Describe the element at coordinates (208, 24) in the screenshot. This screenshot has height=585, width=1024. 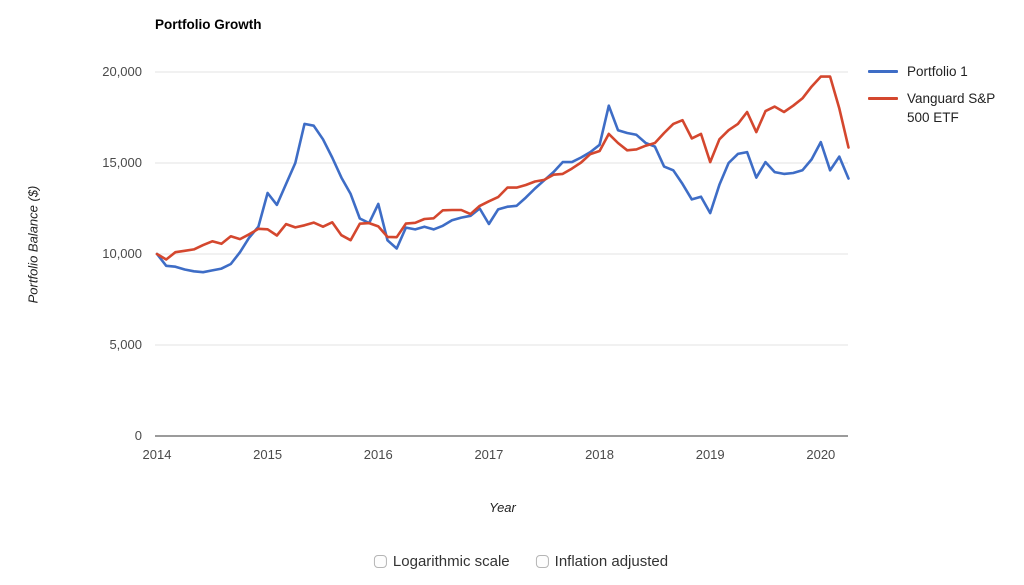
I see `page-title: Portfolio Growth` at that location.